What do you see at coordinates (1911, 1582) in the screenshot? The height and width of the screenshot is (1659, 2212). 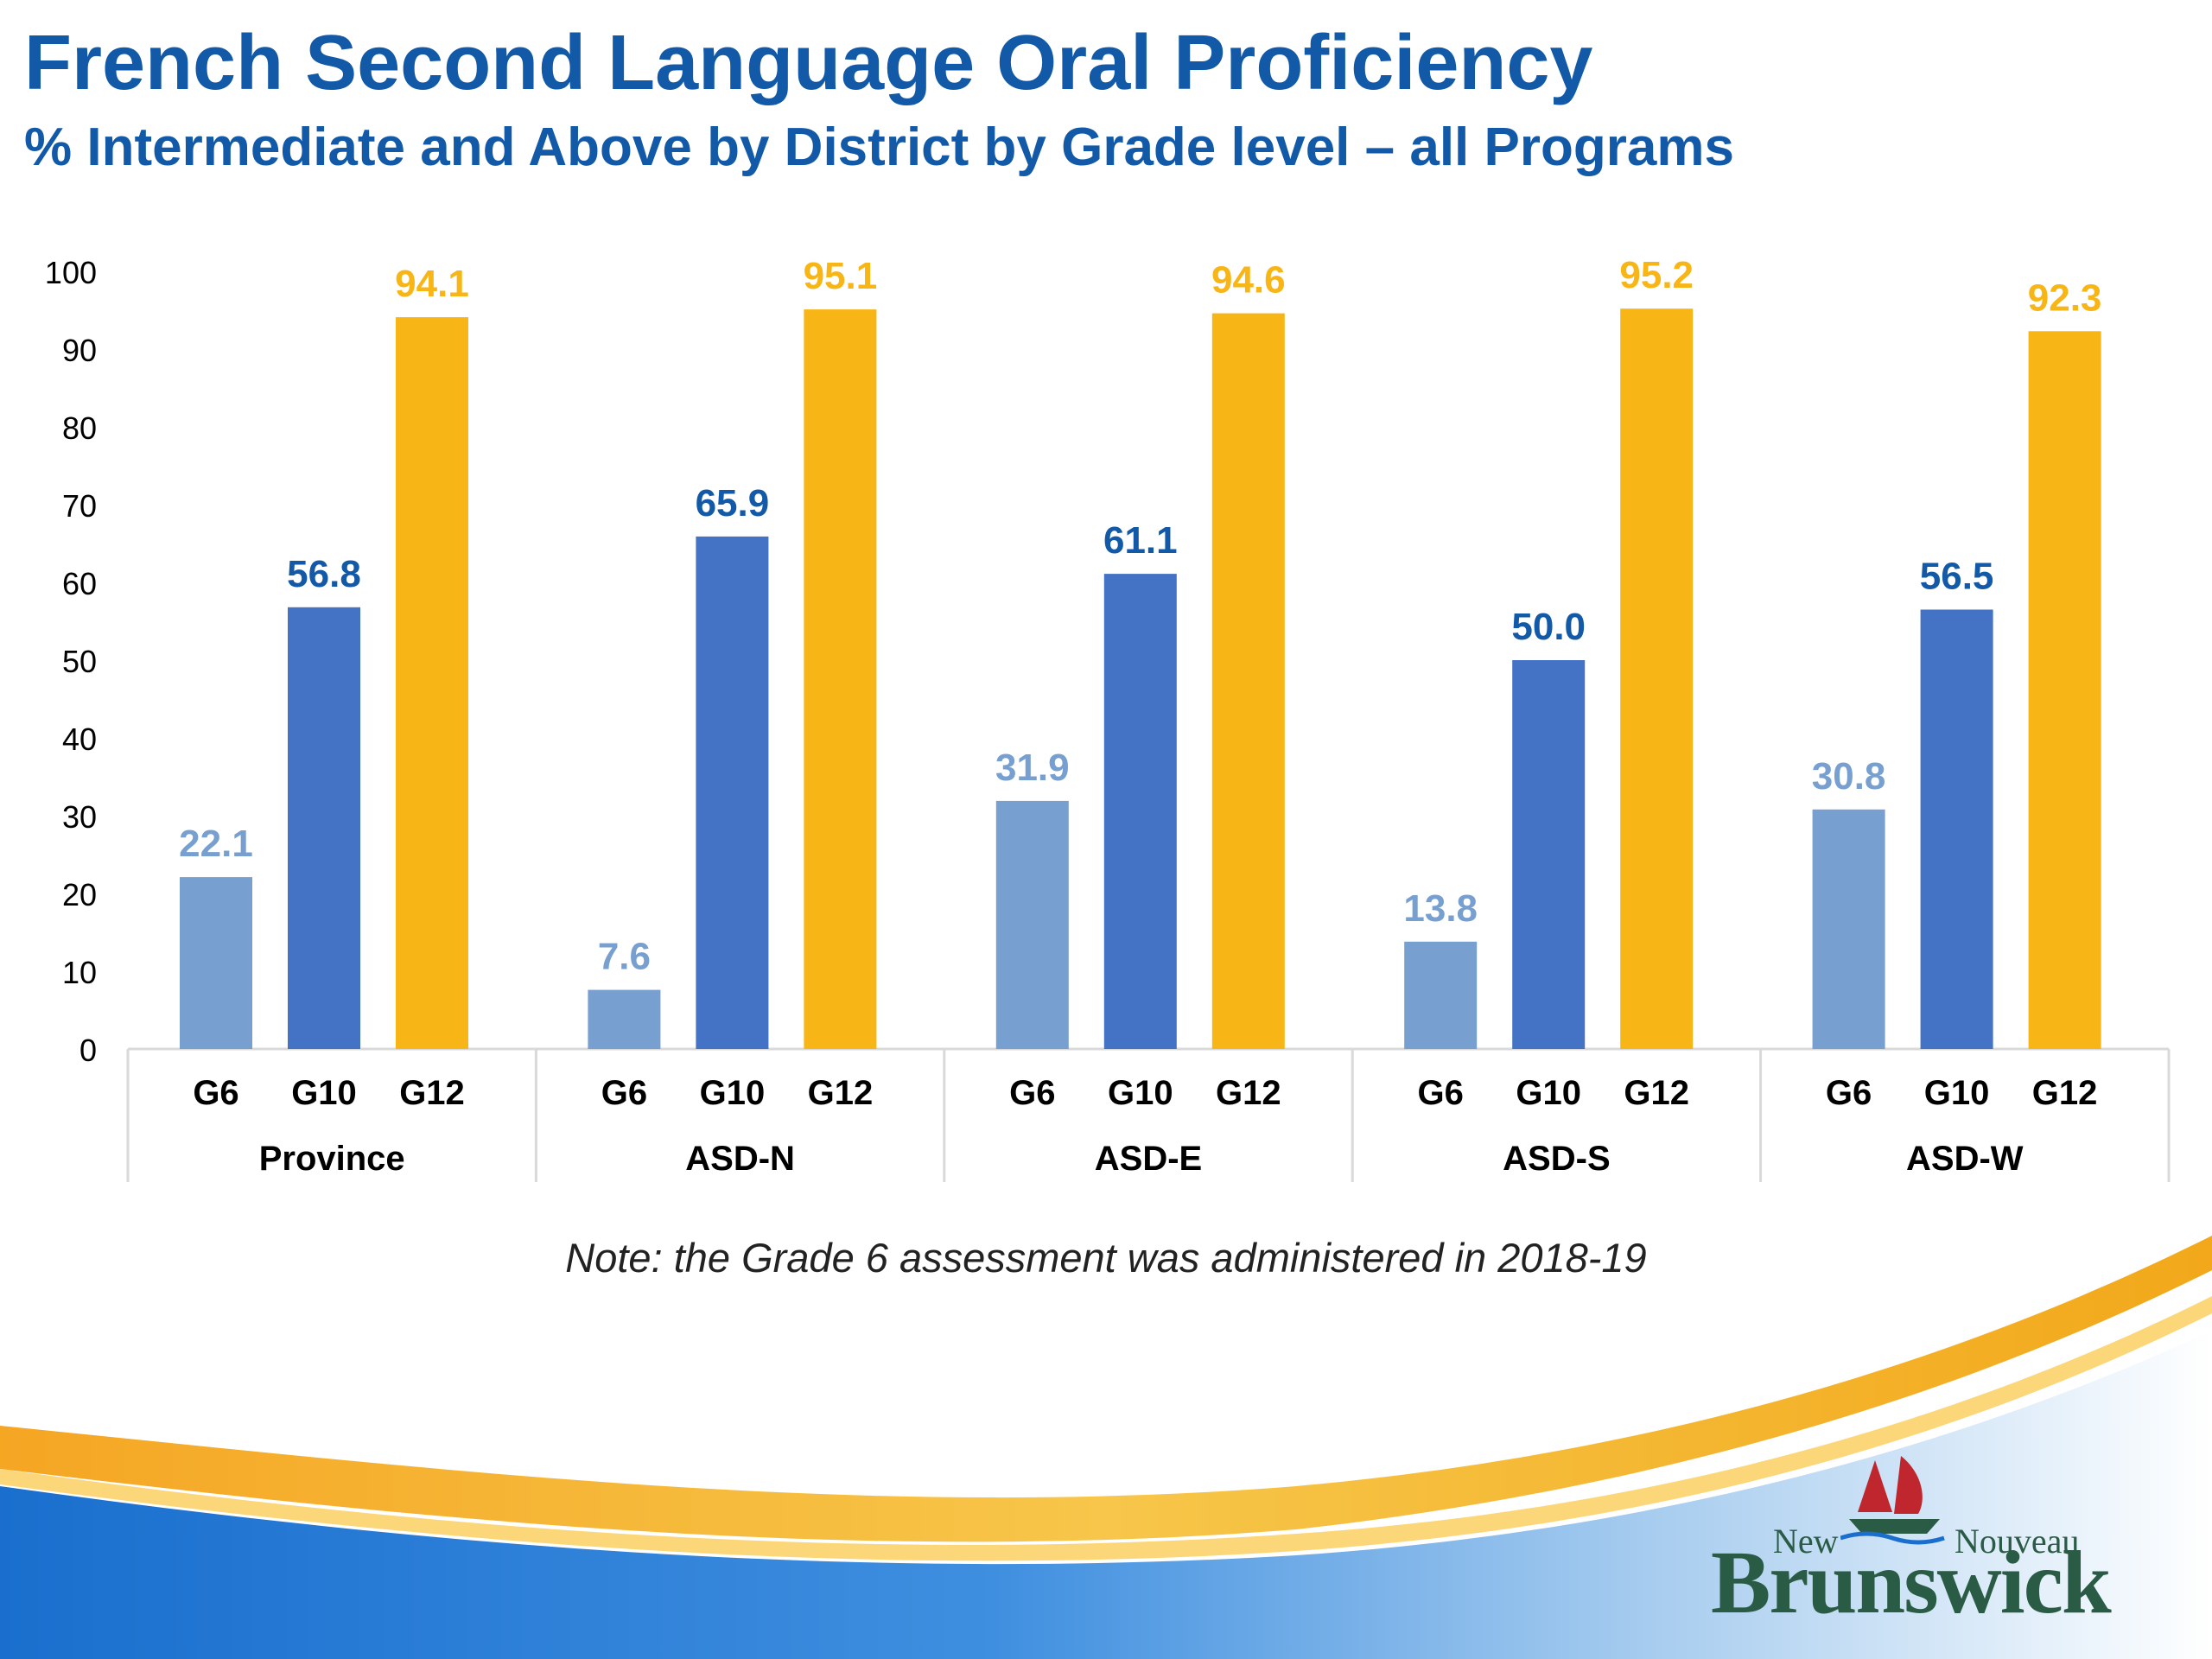 I see `logo-brunswick-text: Brunswick` at bounding box center [1911, 1582].